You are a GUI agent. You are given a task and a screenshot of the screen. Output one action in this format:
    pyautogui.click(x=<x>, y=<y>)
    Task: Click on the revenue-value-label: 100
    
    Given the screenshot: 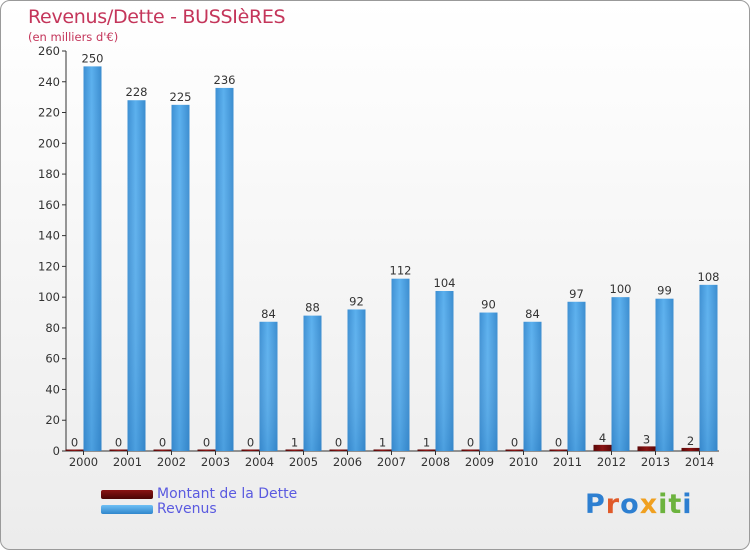 What is the action you would take?
    pyautogui.click(x=621, y=289)
    